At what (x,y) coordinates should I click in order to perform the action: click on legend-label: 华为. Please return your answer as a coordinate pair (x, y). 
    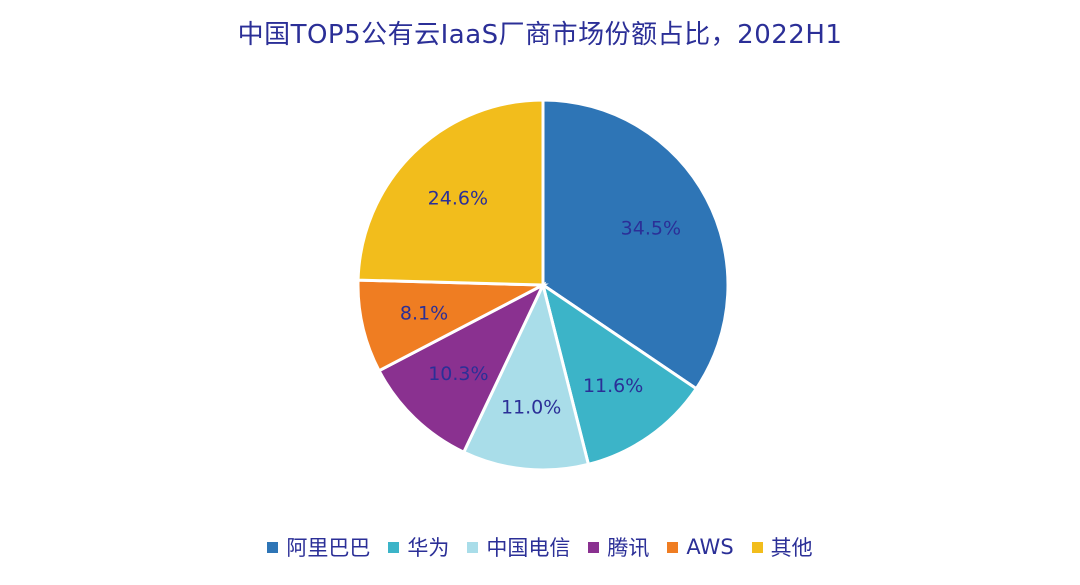
    Looking at the image, I should click on (428, 548).